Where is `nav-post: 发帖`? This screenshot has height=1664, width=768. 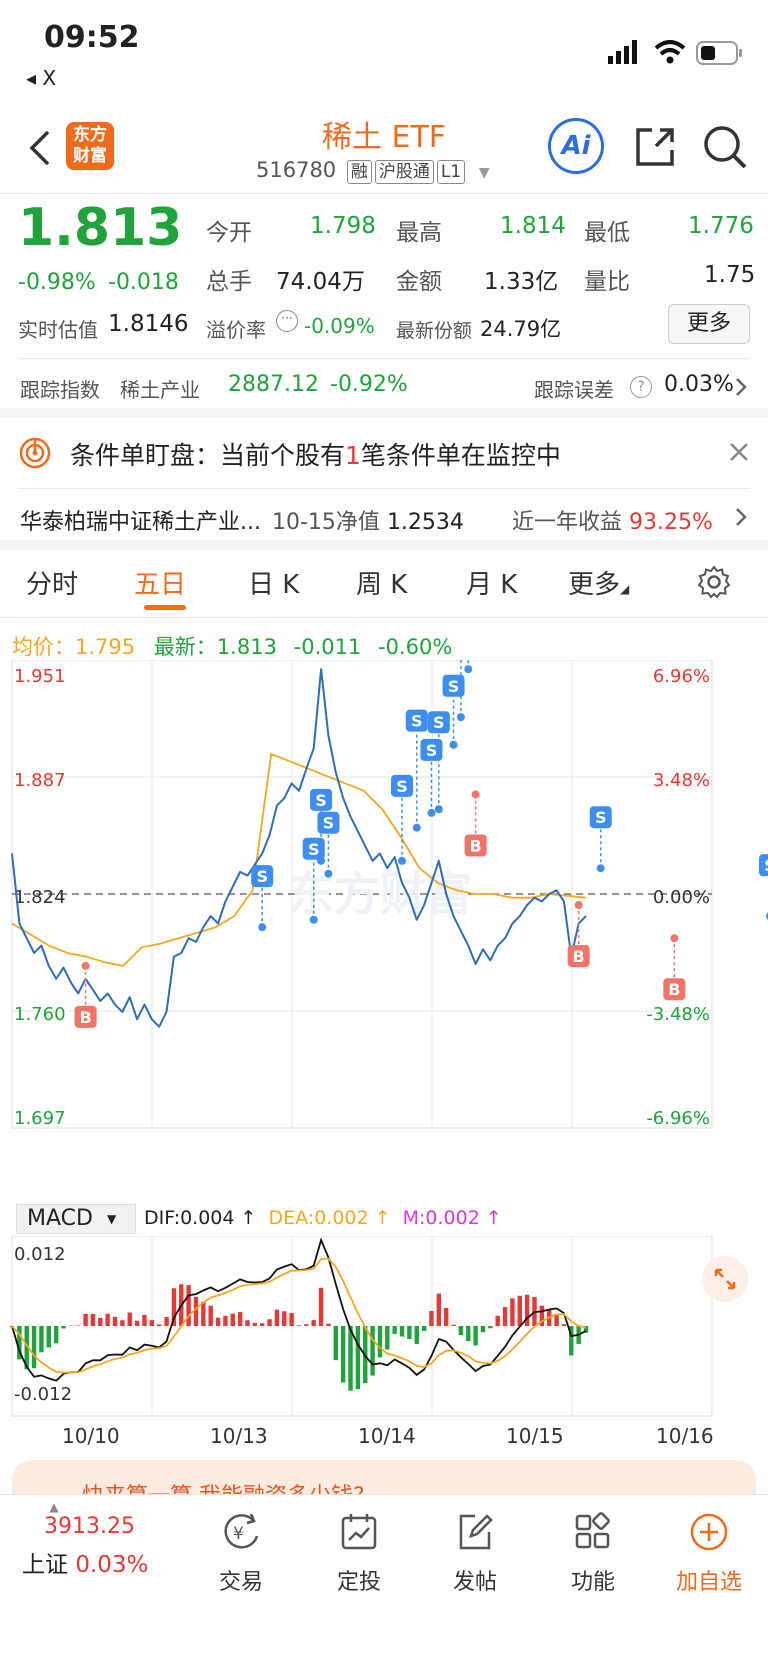 nav-post: 发帖 is located at coordinates (475, 1553).